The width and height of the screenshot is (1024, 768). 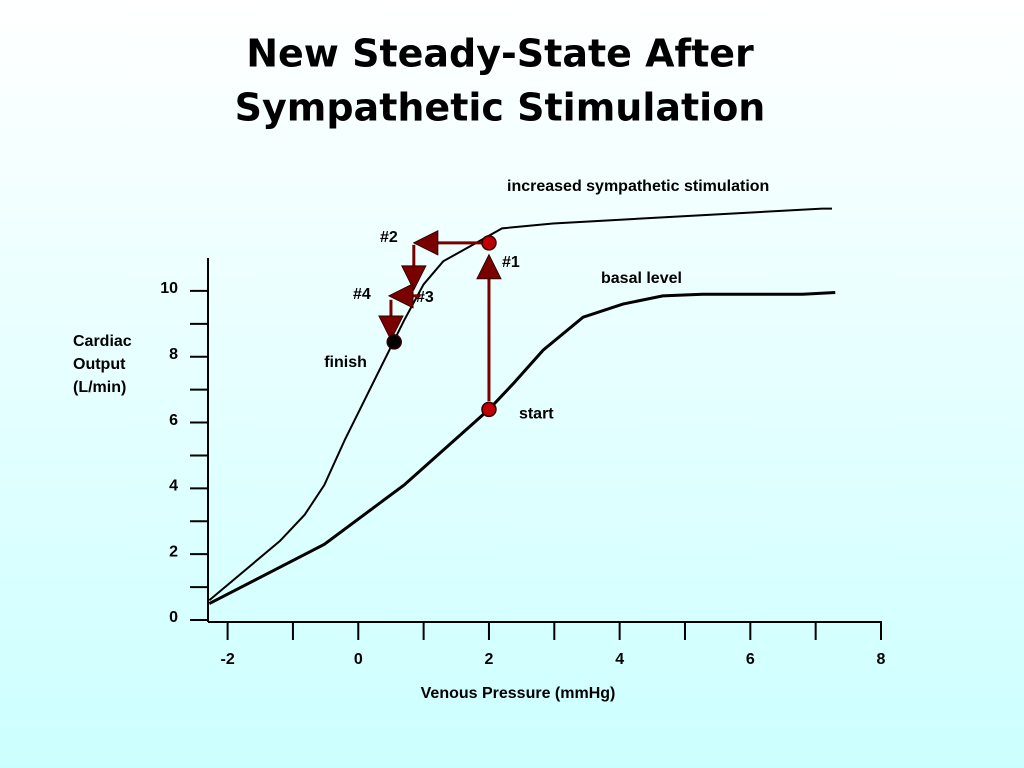 What do you see at coordinates (638, 186) in the screenshot?
I see `series-label: increased sympathetic stimulation` at bounding box center [638, 186].